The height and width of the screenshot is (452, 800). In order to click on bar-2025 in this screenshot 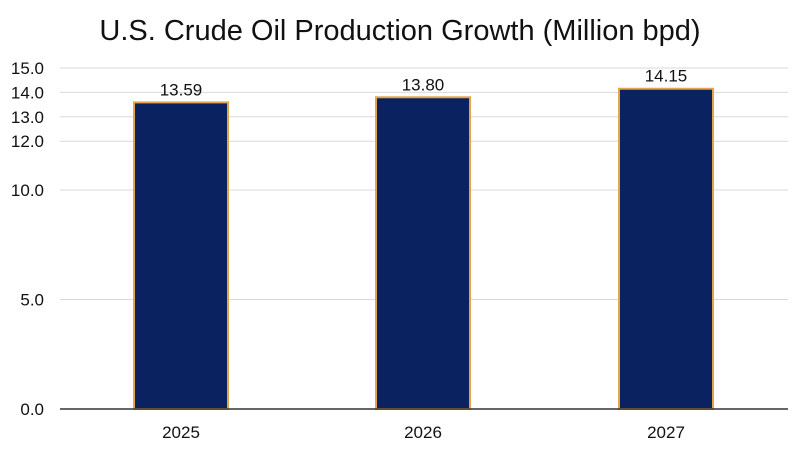, I will do `click(181, 256)`.